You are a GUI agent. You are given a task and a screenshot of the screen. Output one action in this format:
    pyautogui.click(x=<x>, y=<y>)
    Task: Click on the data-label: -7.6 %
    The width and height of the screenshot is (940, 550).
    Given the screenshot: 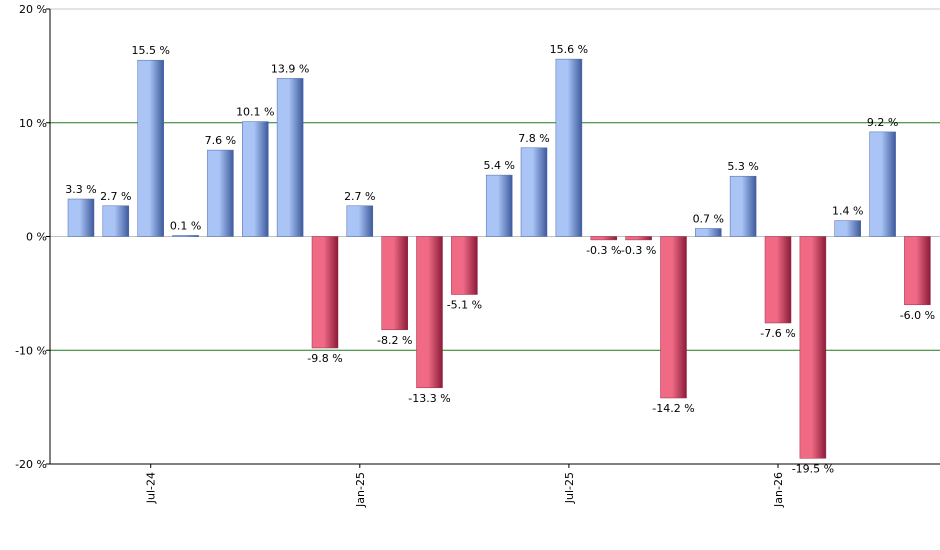 What is the action you would take?
    pyautogui.click(x=777, y=333)
    